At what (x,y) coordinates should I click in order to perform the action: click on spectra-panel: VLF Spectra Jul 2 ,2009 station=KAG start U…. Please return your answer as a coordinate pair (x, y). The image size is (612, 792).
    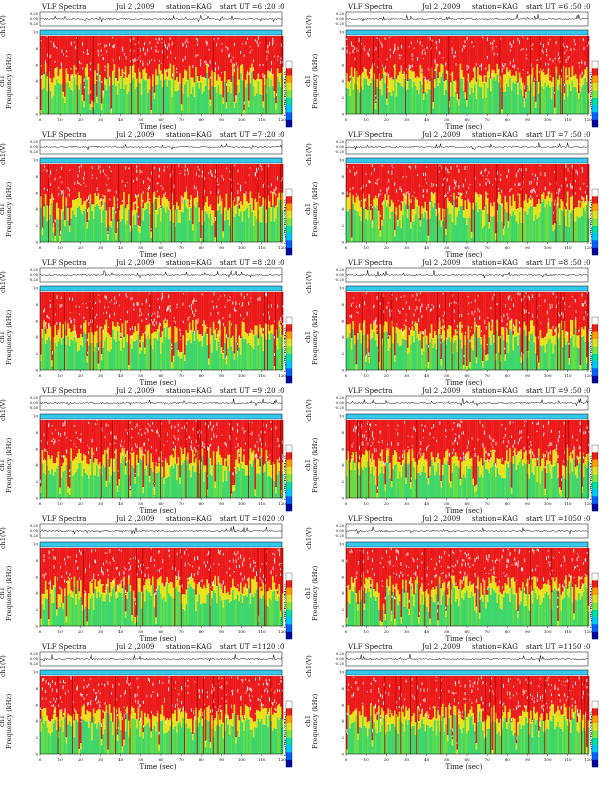
    Looking at the image, I should click on (454, 195).